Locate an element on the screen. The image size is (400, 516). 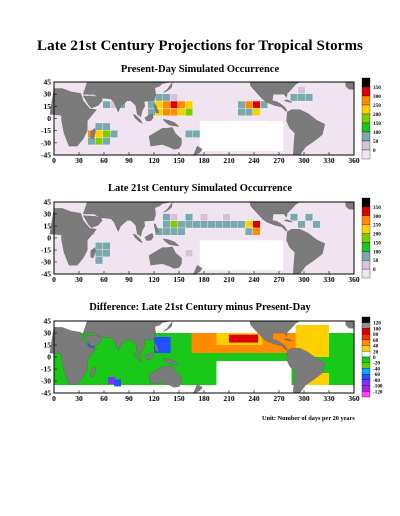
y-tick-label: -15 is located at coordinates (46, 369).